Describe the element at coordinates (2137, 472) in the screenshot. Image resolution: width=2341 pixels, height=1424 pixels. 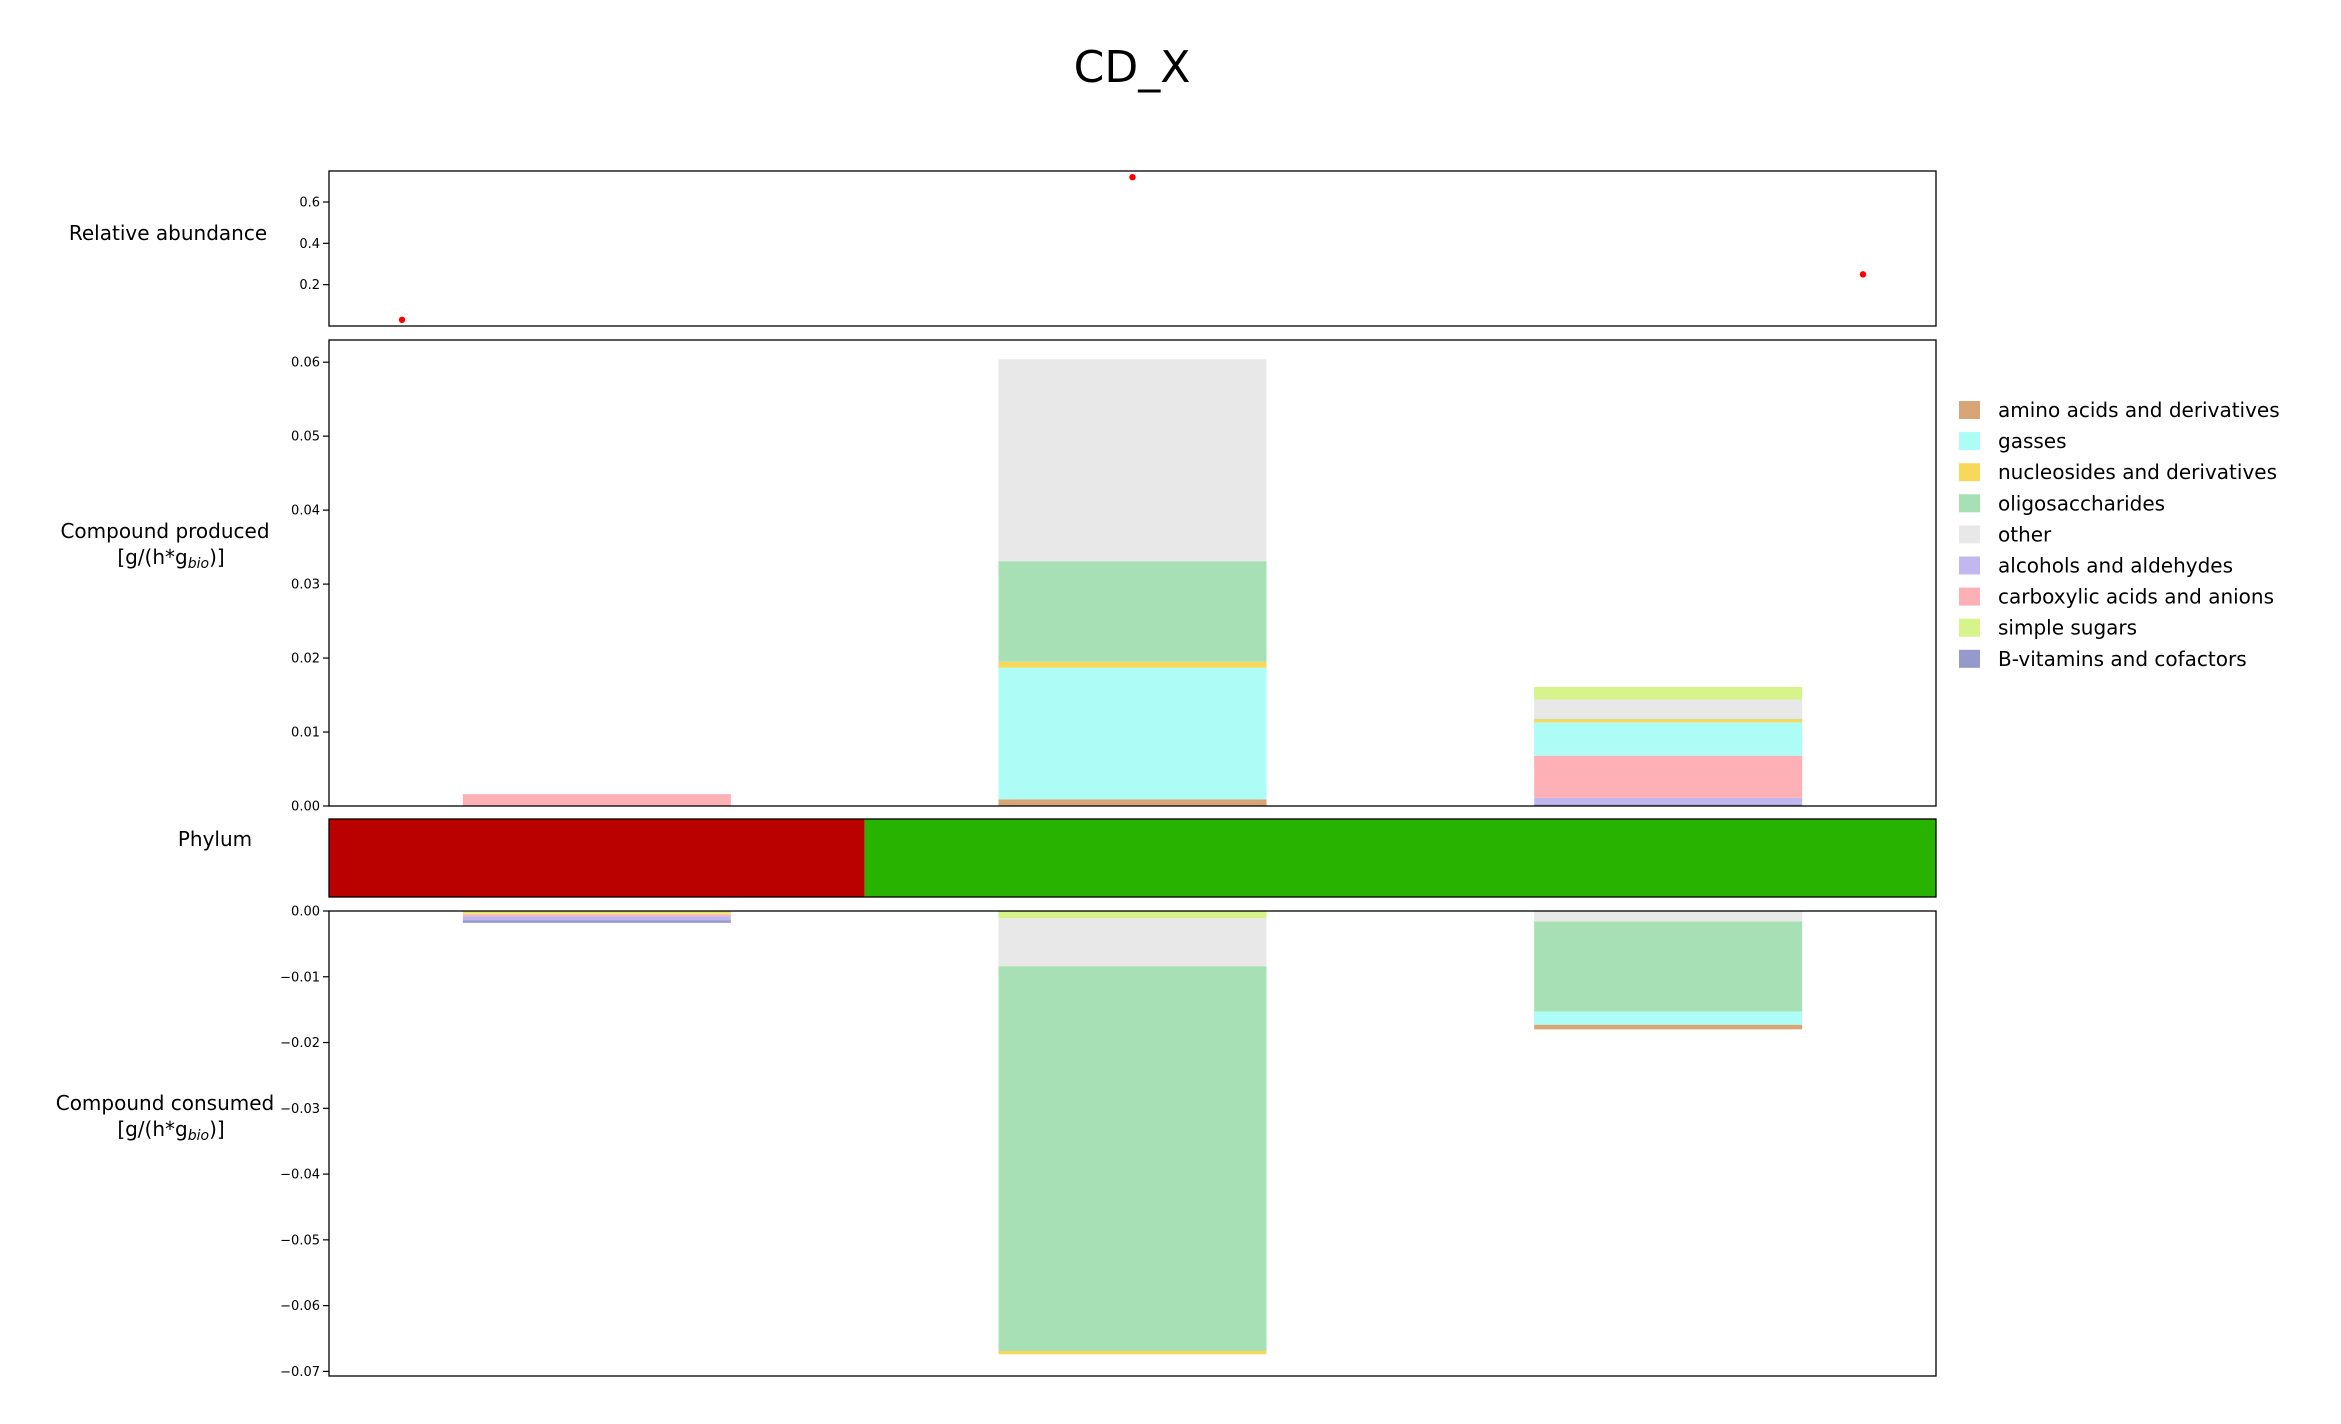
I see `legend-label: nucleosides and derivatives` at that location.